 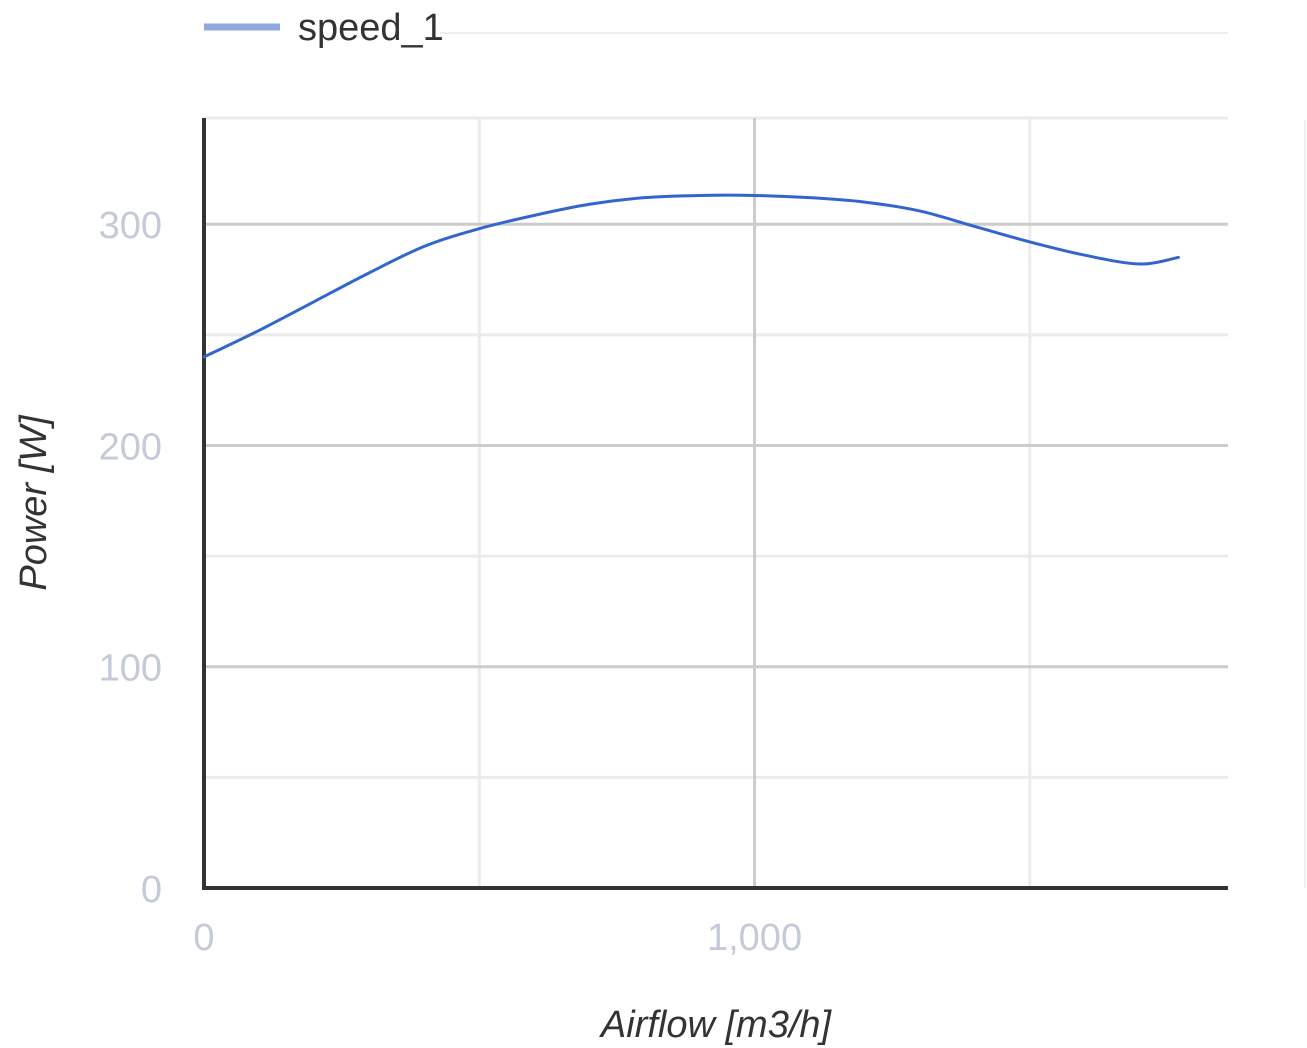 I want to click on y-tick-label: 200, so click(x=130, y=447).